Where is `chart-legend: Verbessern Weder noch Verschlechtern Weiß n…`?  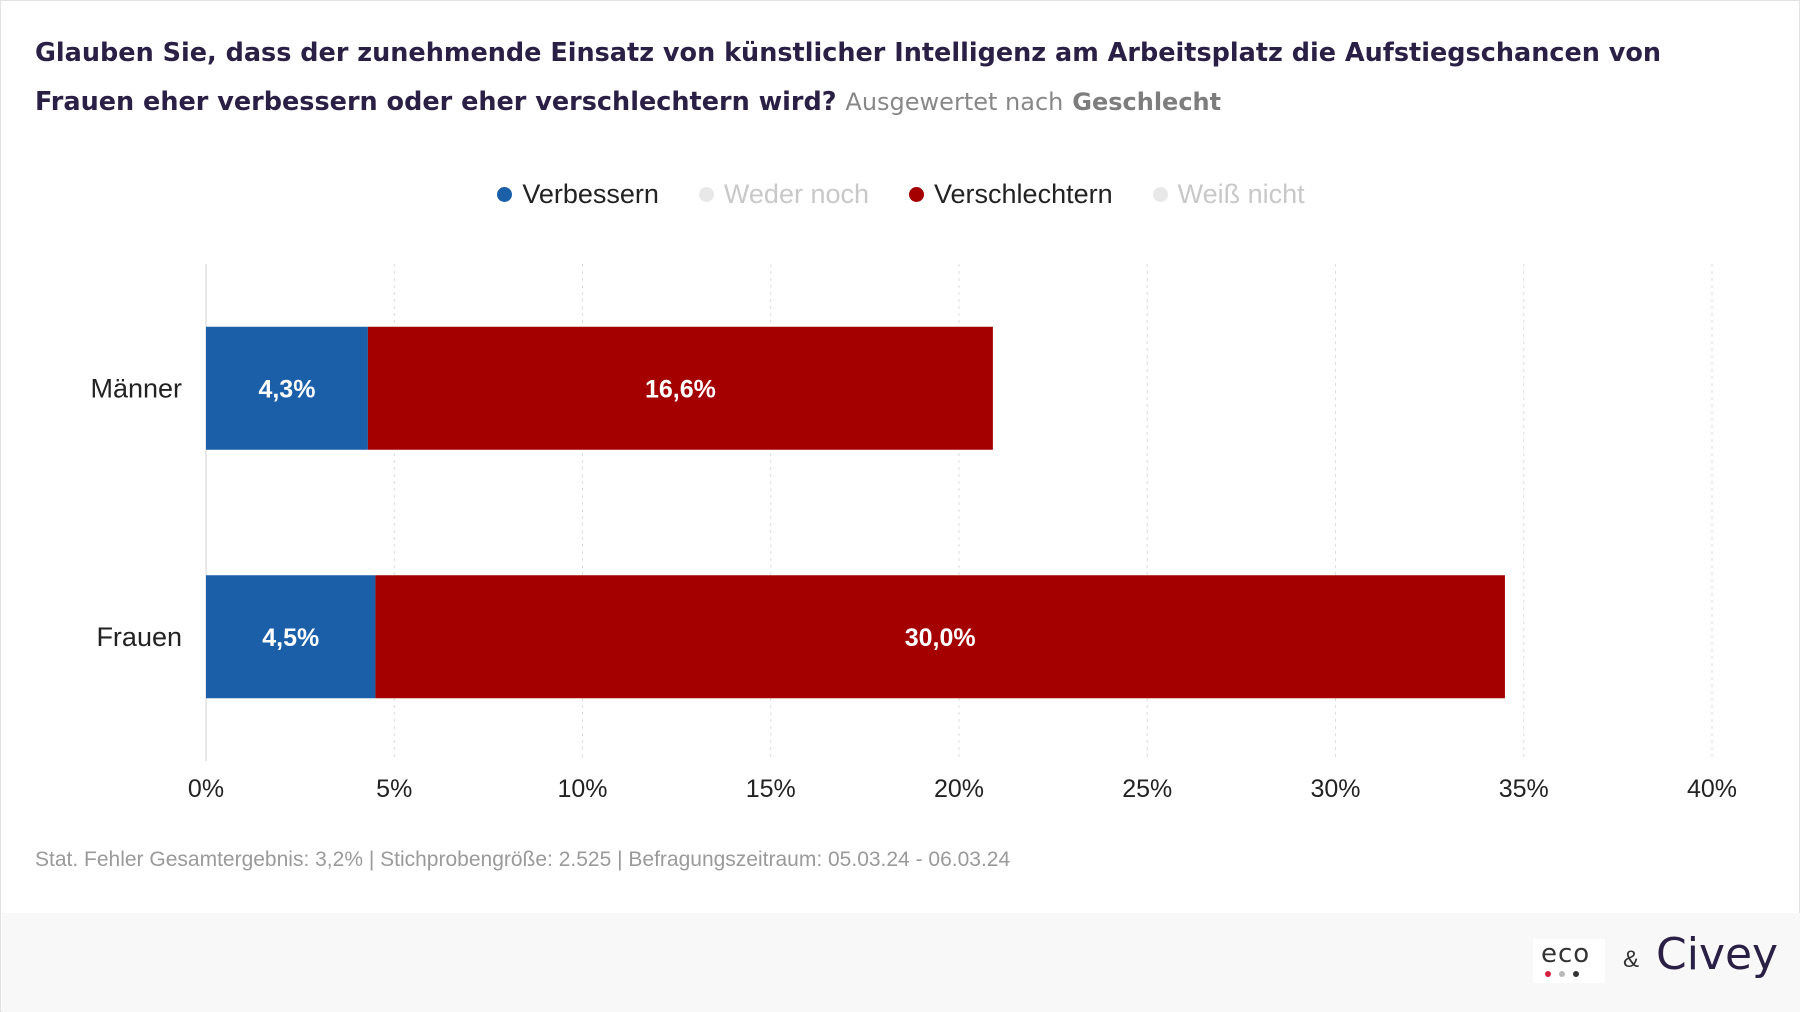
chart-legend: Verbessern Weder noch Verschlechtern Weiß n… is located at coordinates (900, 194).